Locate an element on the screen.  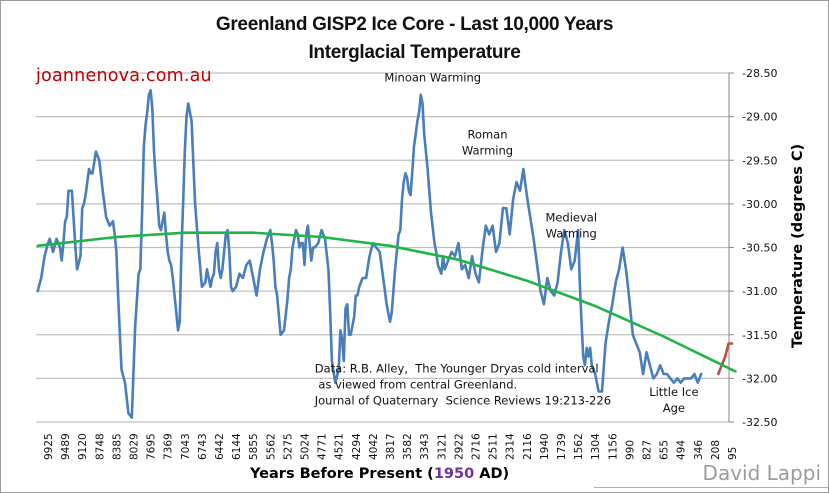
series-line-recent is located at coordinates (725, 359).